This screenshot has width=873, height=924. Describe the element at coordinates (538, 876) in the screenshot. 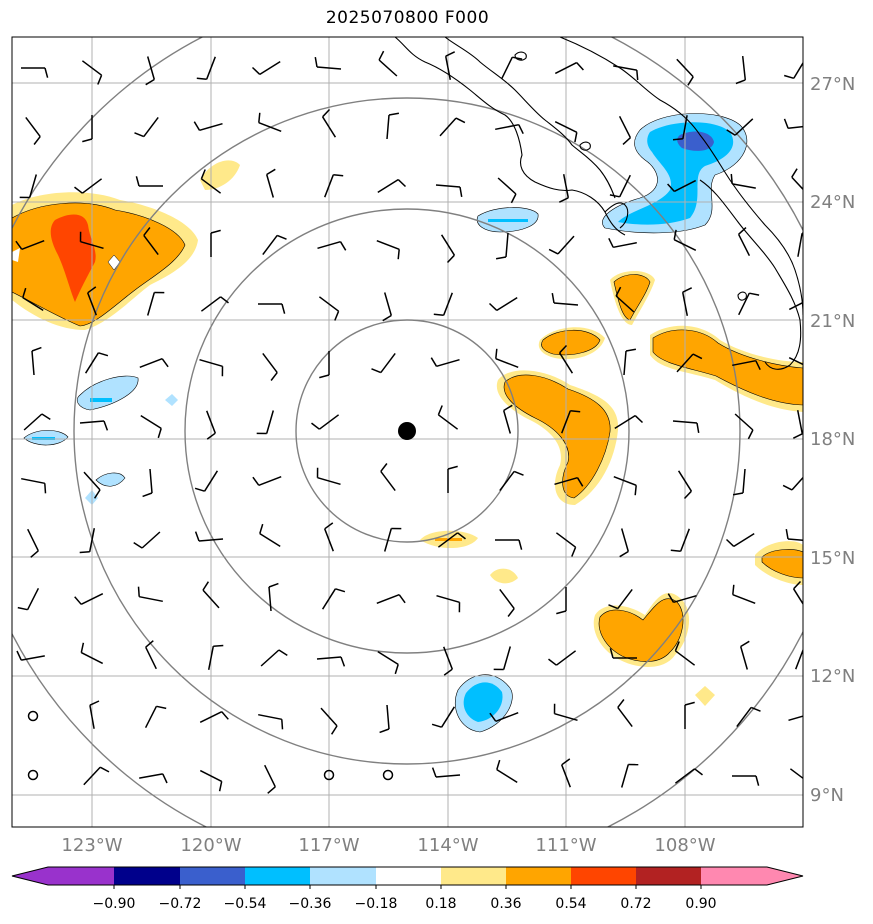

I see `colorbar-segment` at that location.